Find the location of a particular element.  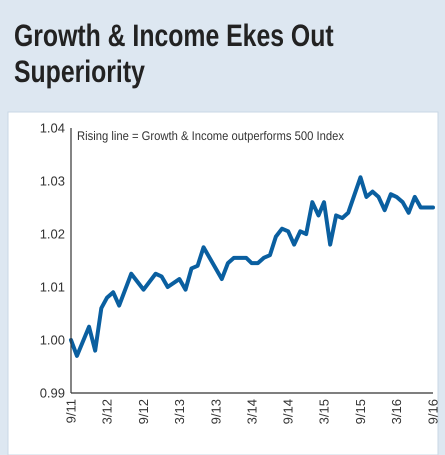

x-tick-label: 3/13 is located at coordinates (179, 411).